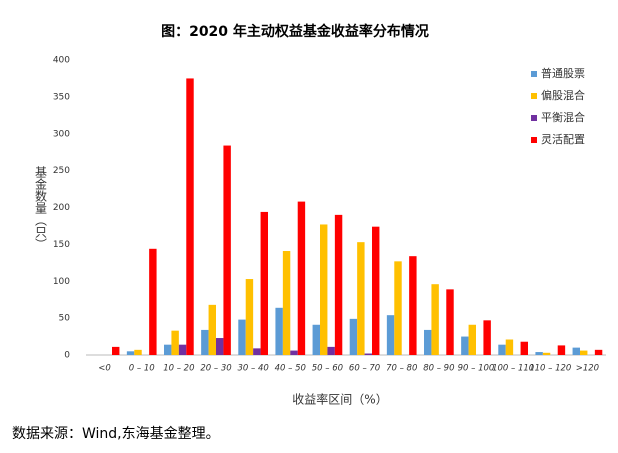 This screenshot has width=618, height=453. Describe the element at coordinates (61, 97) in the screenshot. I see `y-tick-label: 350` at that location.